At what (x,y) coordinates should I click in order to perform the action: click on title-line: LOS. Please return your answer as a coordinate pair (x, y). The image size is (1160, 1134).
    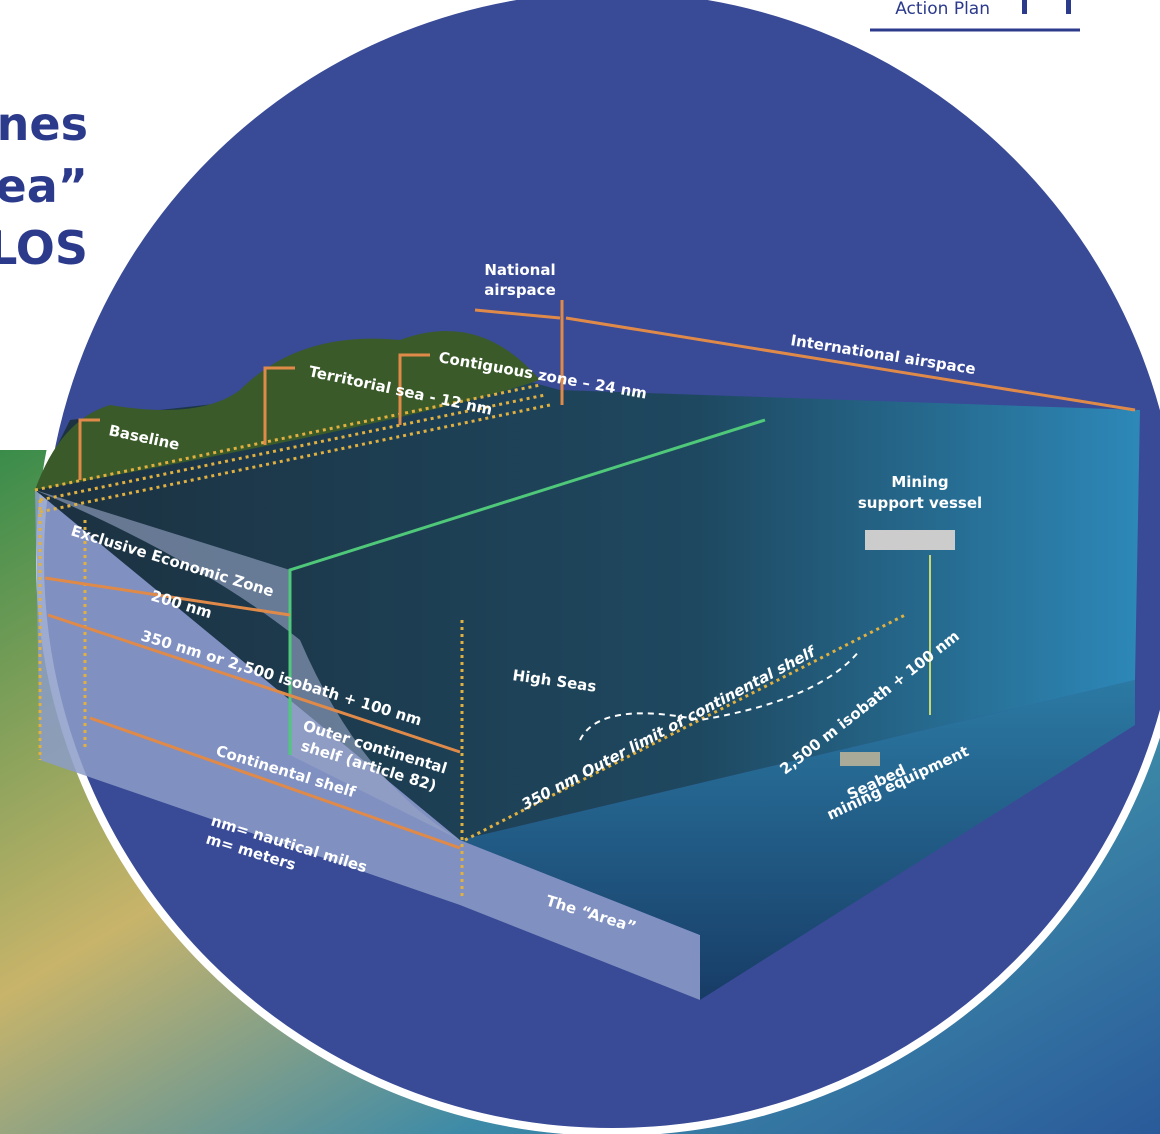
    Looking at the image, I should click on (44, 248).